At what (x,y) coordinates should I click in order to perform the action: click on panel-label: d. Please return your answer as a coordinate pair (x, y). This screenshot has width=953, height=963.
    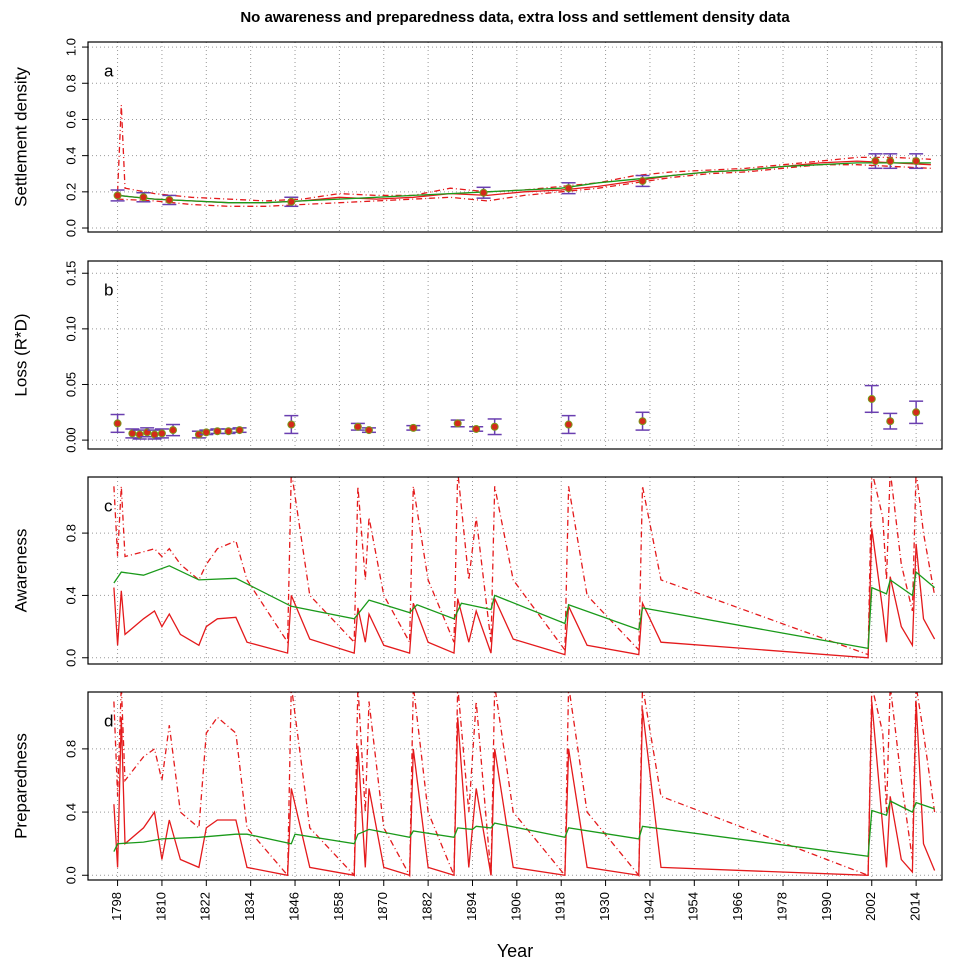
    Looking at the image, I should click on (108, 720).